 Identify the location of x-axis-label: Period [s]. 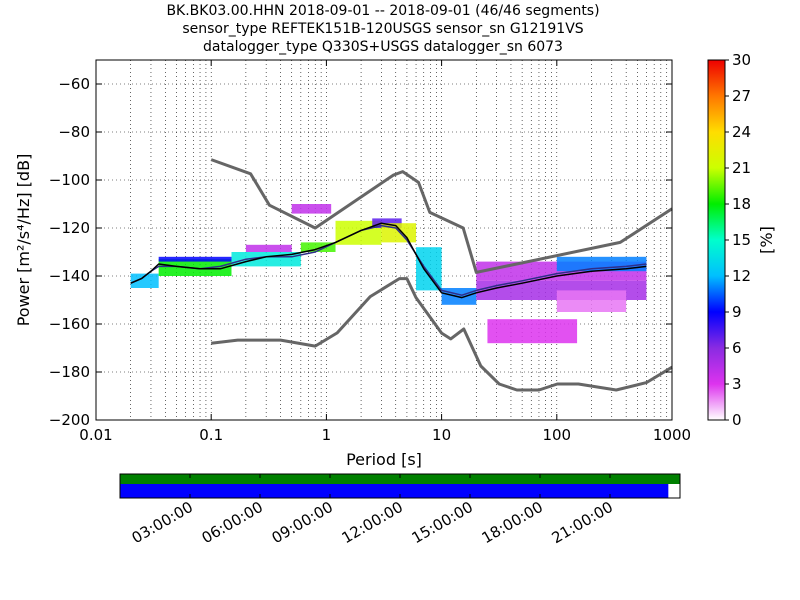
(384, 459).